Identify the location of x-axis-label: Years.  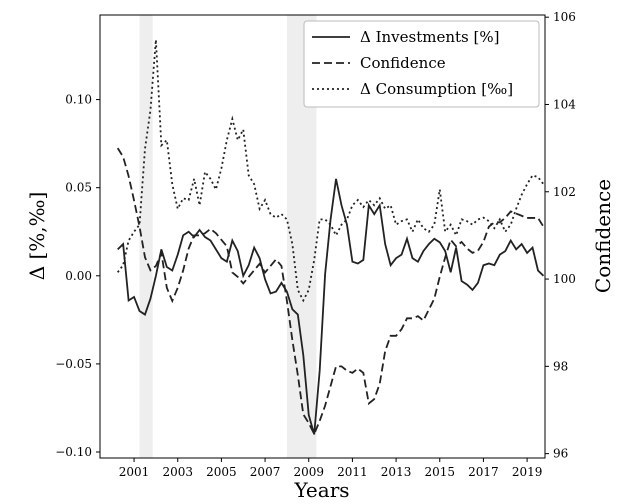
(321, 490).